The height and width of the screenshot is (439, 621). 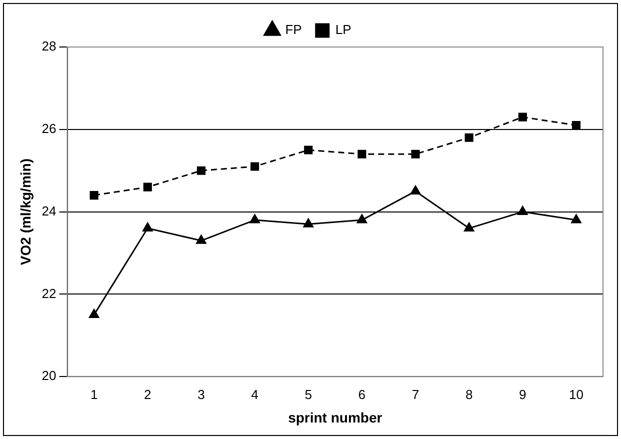 I want to click on legend-label: LP, so click(x=343, y=30).